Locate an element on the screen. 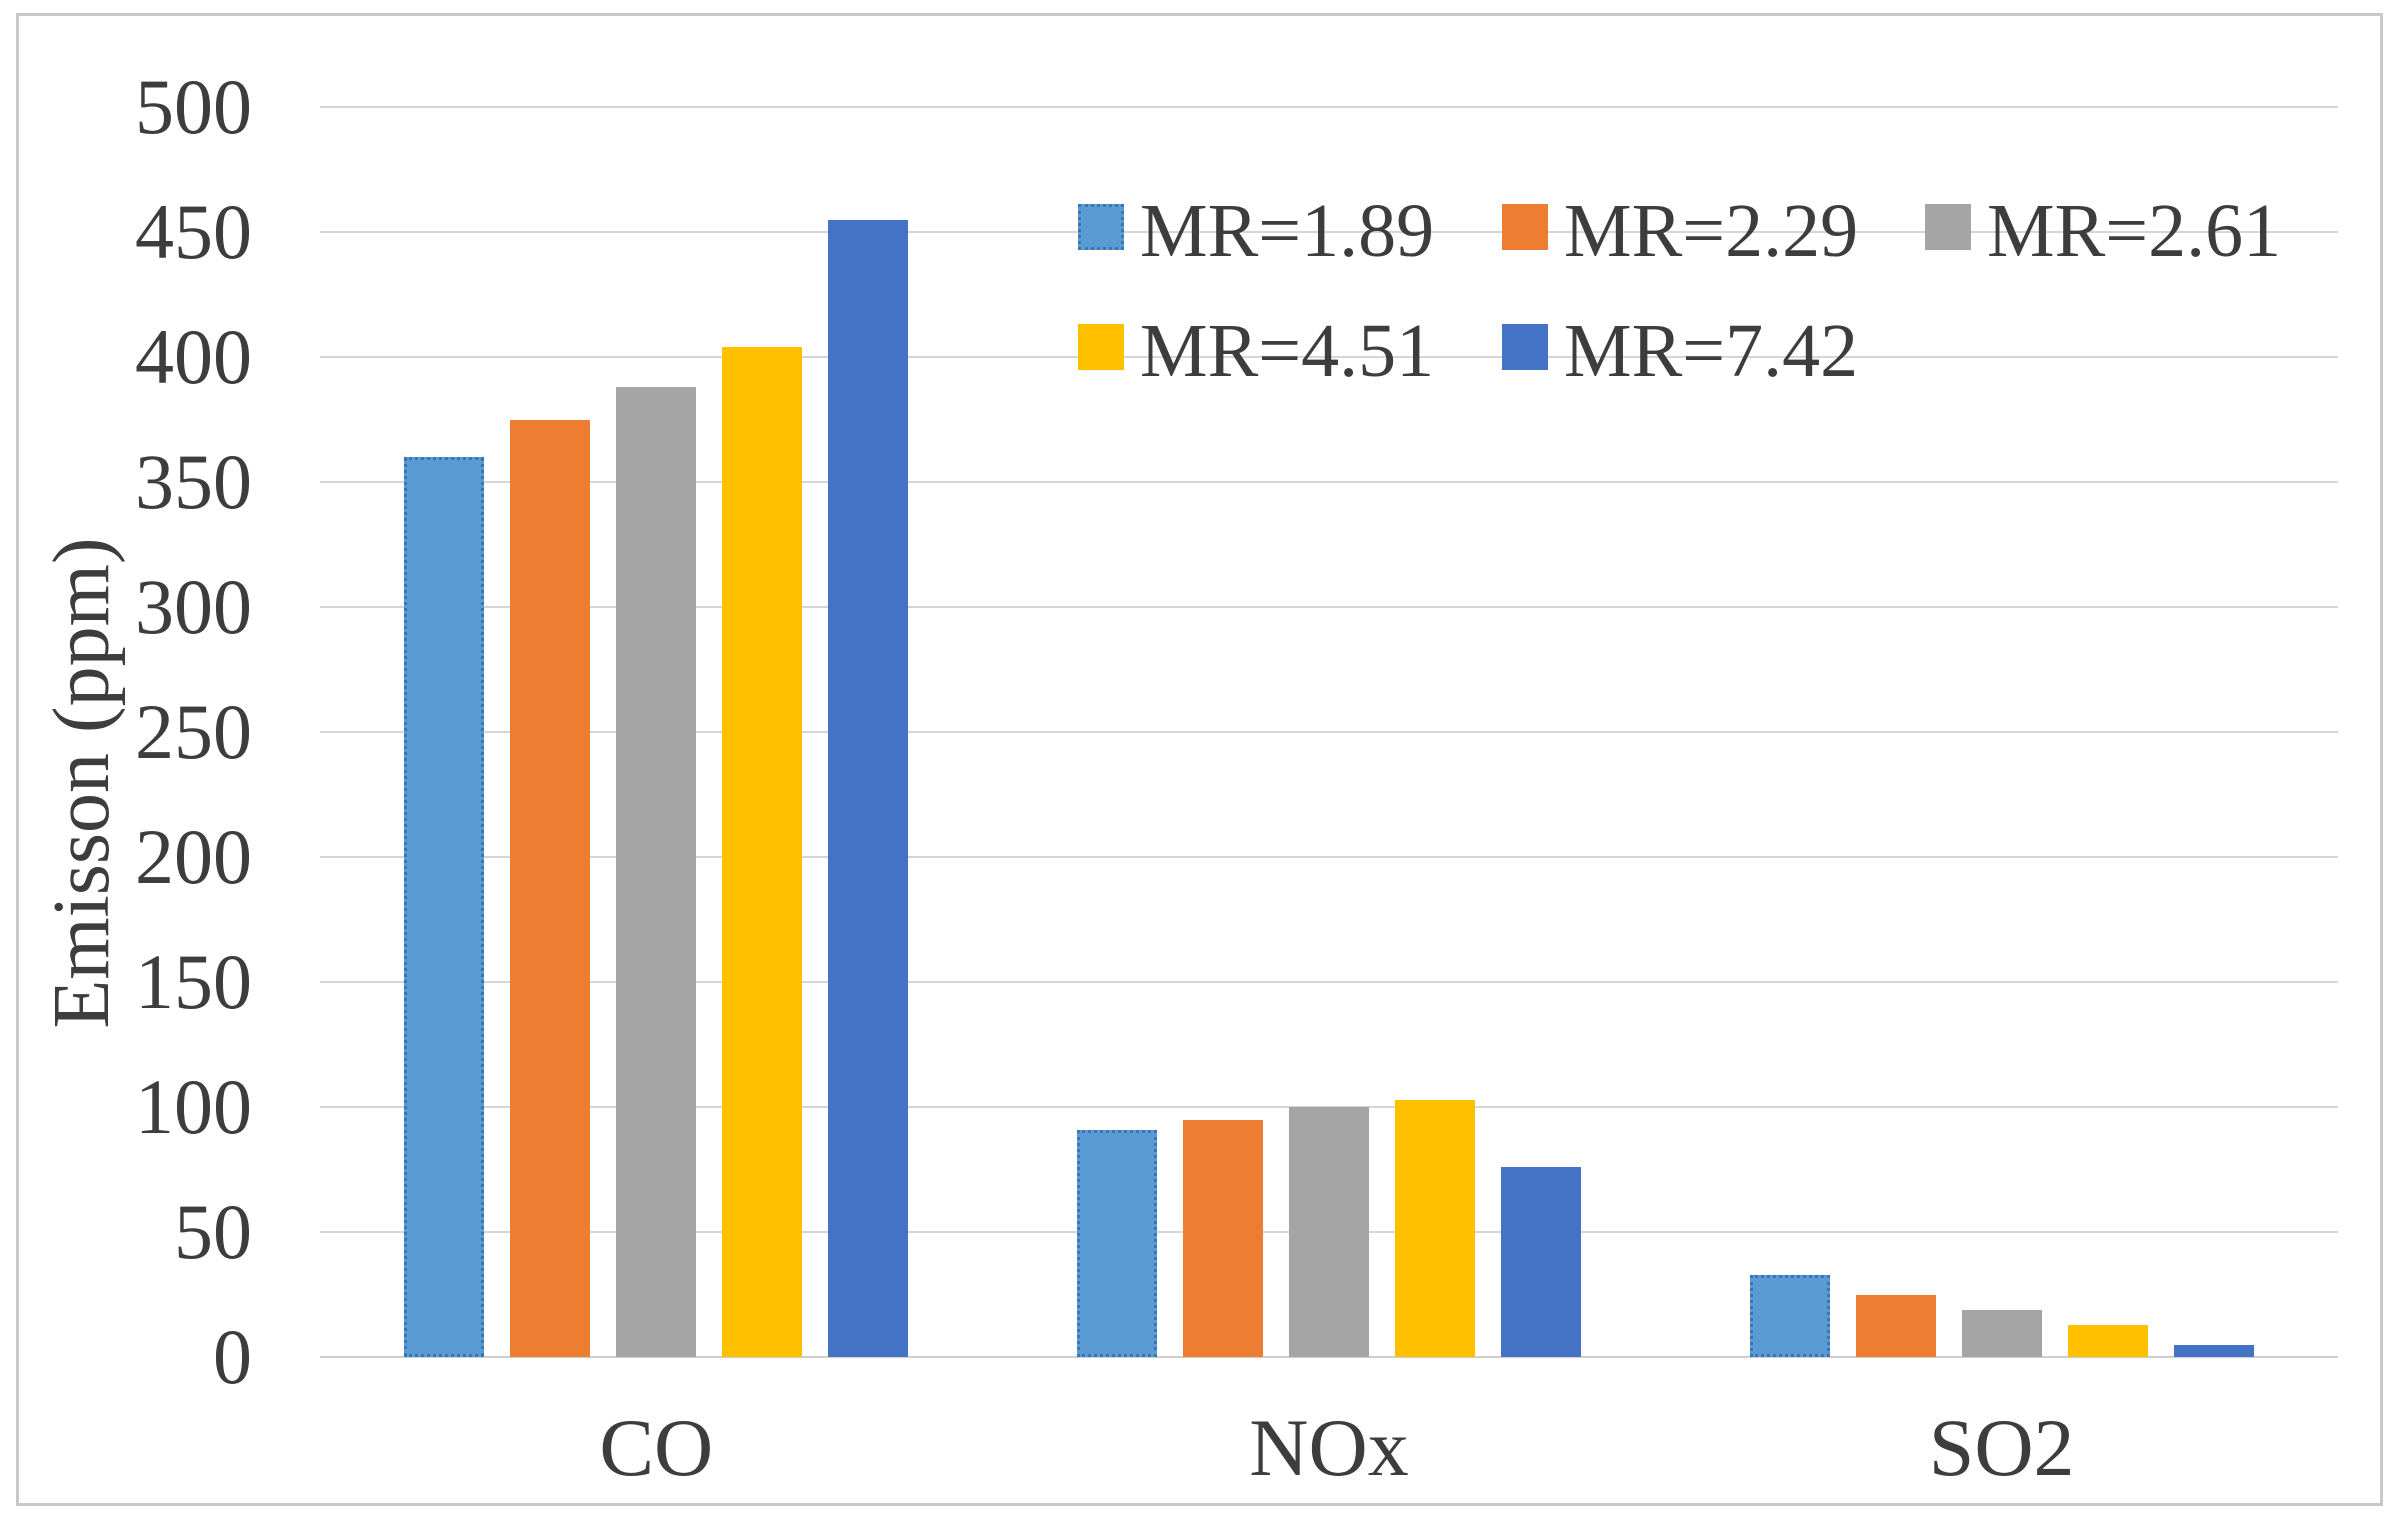 This screenshot has height=1530, width=2406. legend-label-mr-2-29: MR=2.29 is located at coordinates (1711, 231).